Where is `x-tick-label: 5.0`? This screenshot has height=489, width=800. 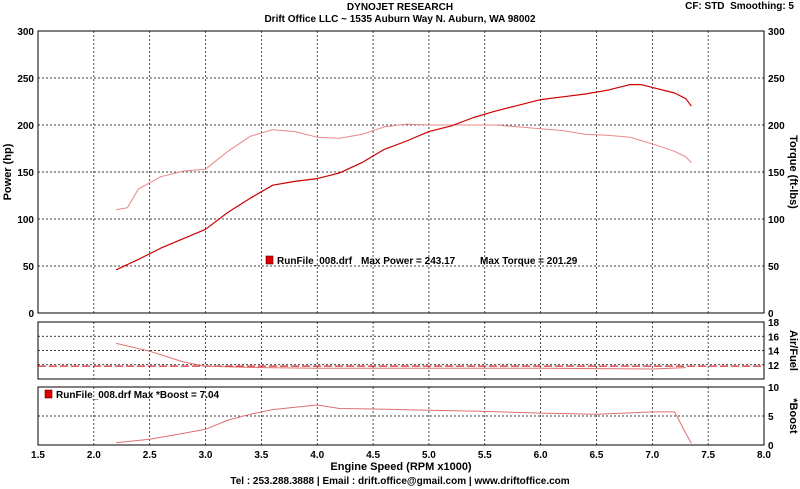
x-tick-label: 5.0 is located at coordinates (429, 455).